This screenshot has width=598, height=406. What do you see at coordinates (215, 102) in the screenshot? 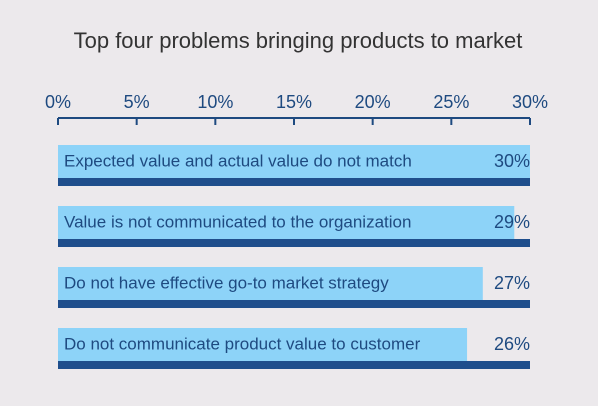
I see `x-tick-label: 10%` at bounding box center [215, 102].